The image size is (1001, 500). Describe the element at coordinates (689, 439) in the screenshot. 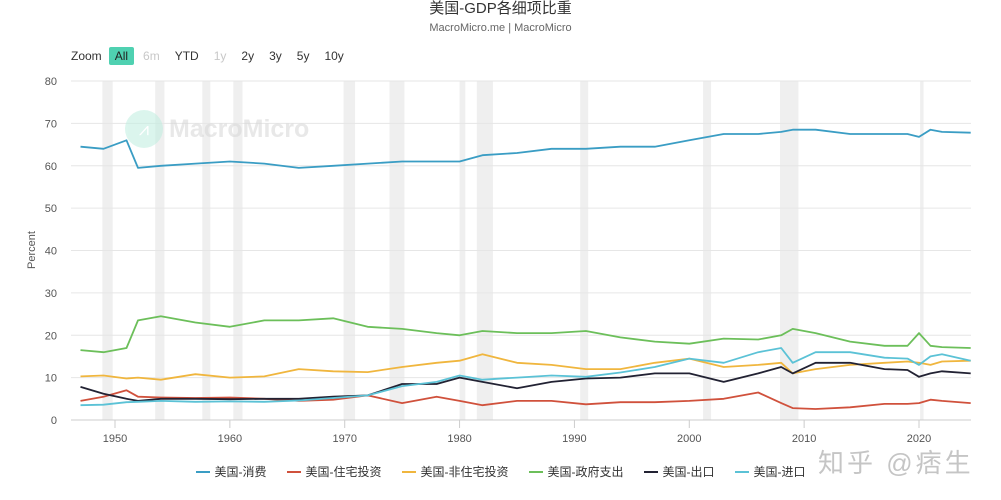

I see `x-tick-label: 2000` at that location.